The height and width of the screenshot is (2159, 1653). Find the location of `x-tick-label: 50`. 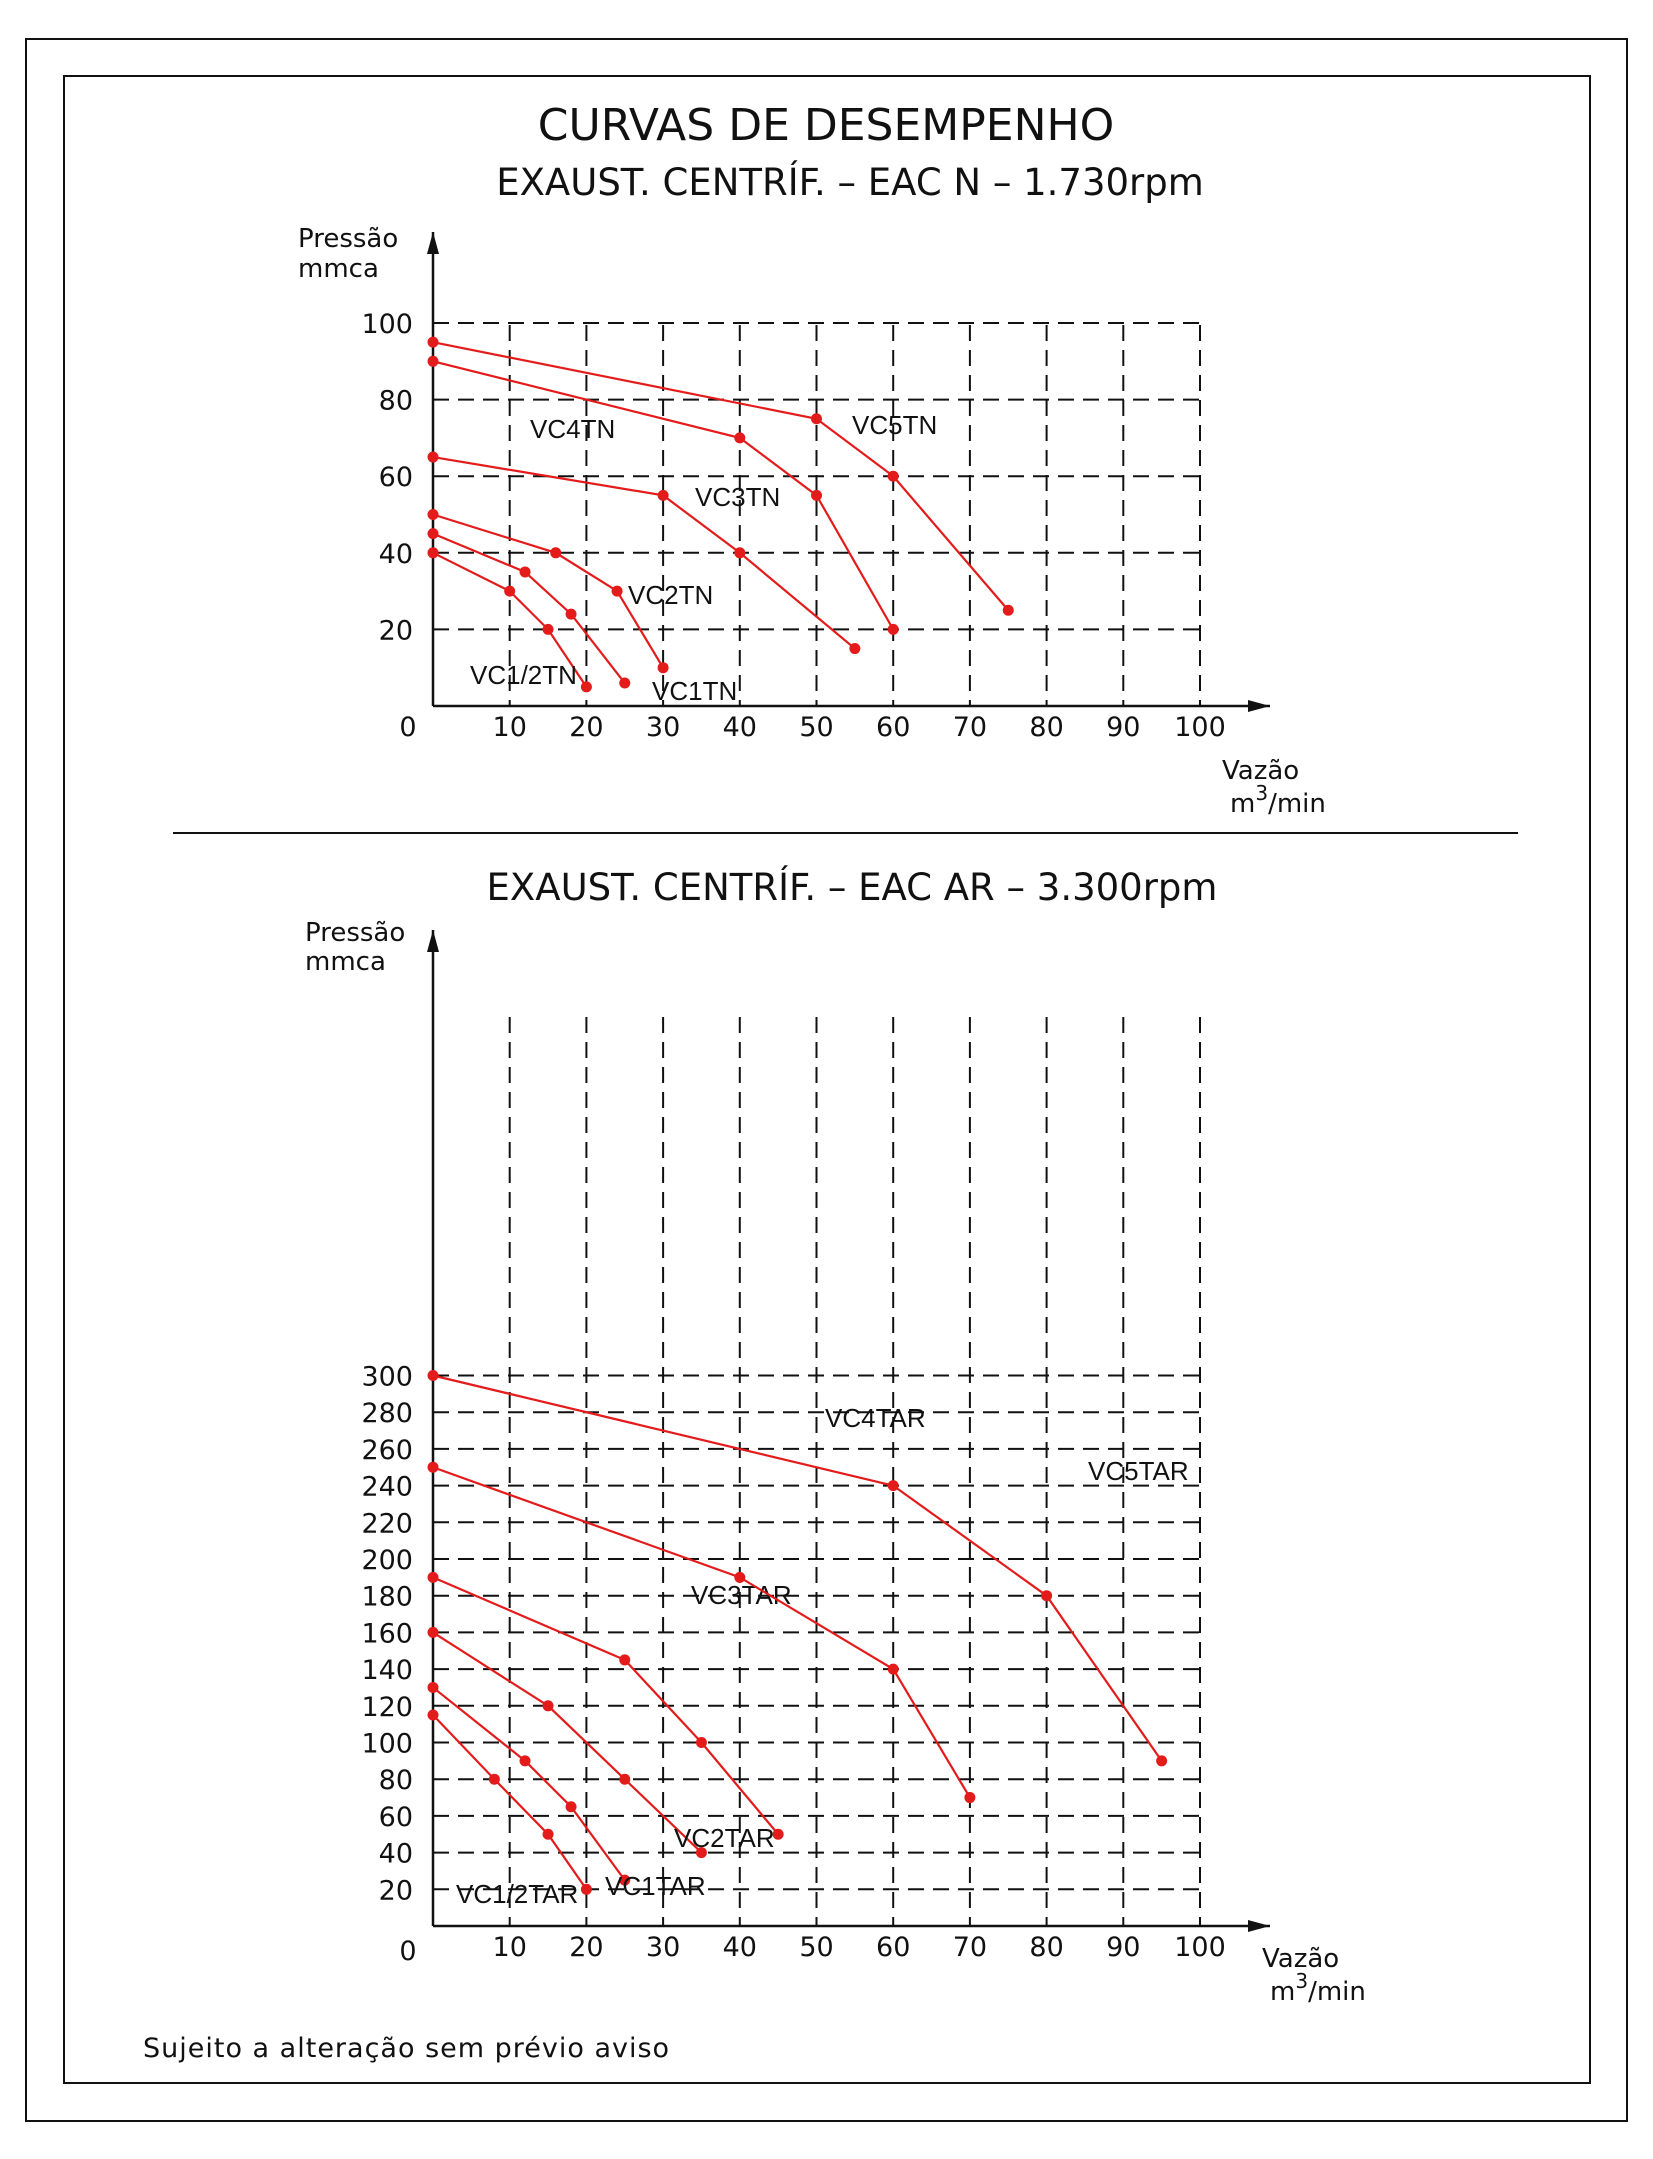

x-tick-label: 50 is located at coordinates (816, 1947).